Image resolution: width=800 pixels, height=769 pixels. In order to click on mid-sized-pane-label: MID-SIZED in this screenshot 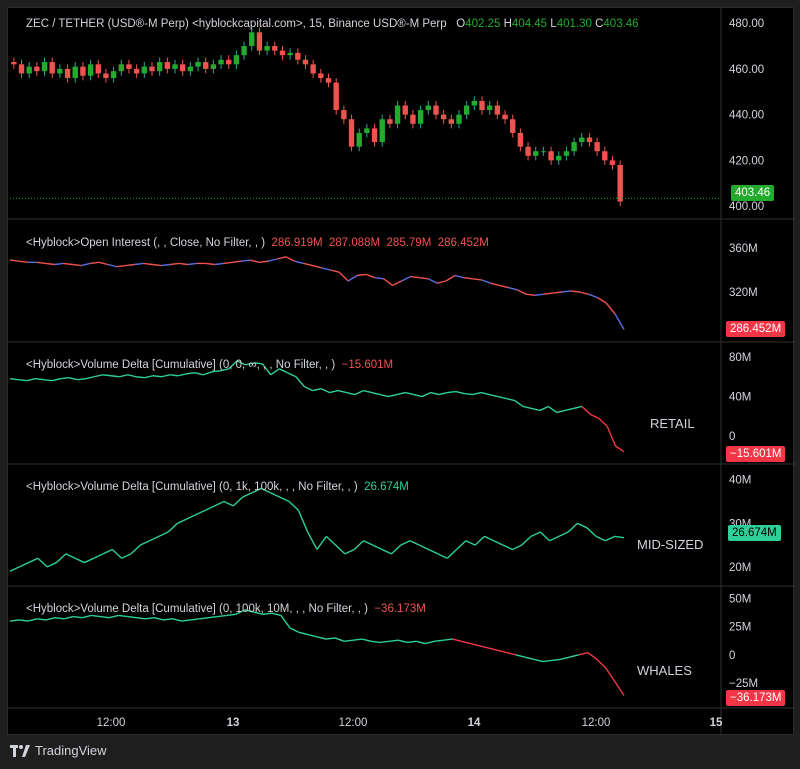, I will do `click(670, 544)`.